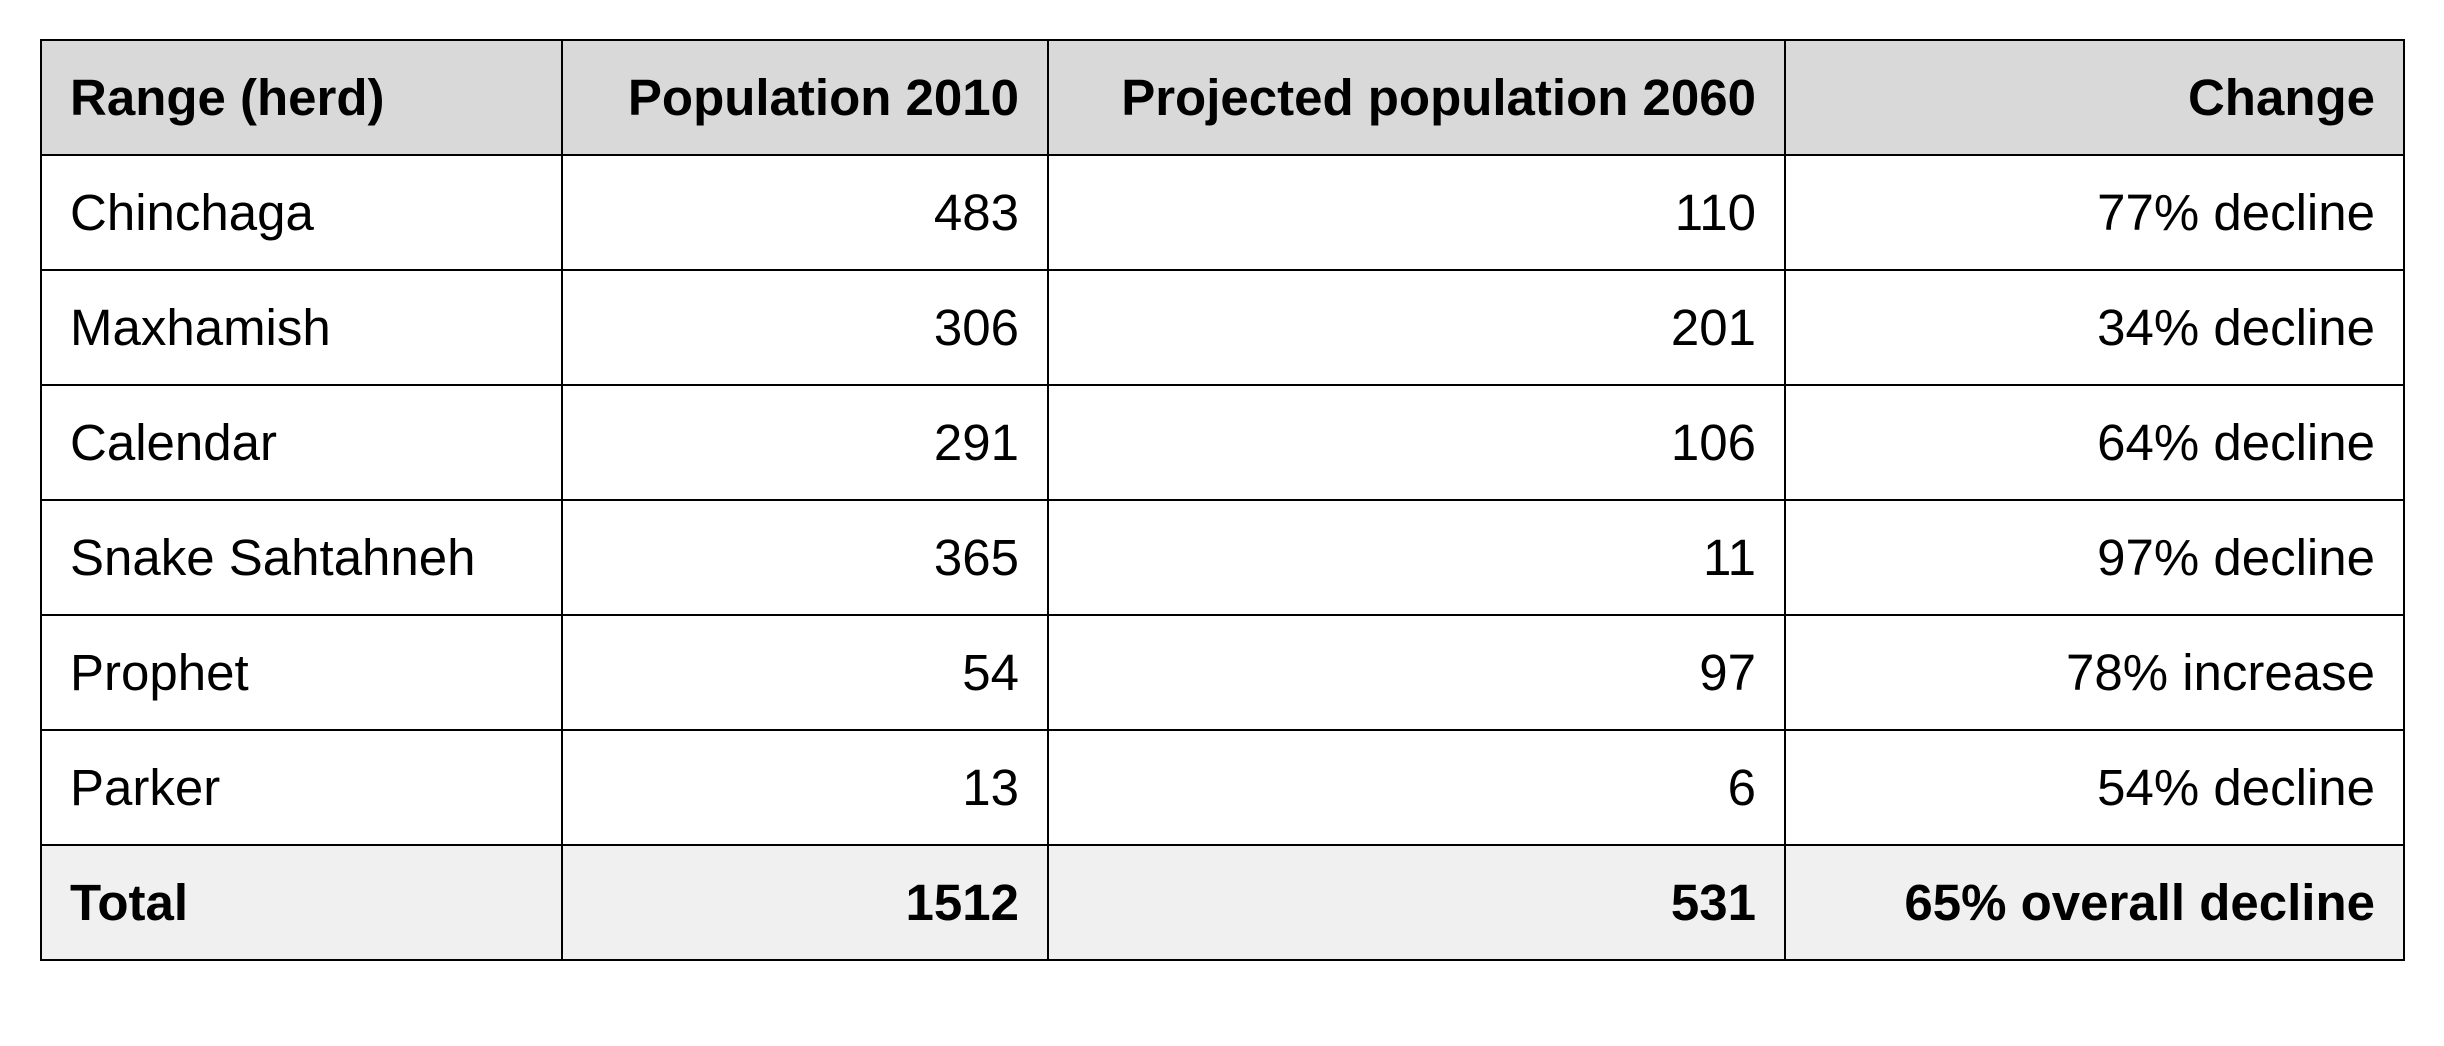 The width and height of the screenshot is (2444, 1046). What do you see at coordinates (2094, 902) in the screenshot?
I see `total-change: 65% overall decline` at bounding box center [2094, 902].